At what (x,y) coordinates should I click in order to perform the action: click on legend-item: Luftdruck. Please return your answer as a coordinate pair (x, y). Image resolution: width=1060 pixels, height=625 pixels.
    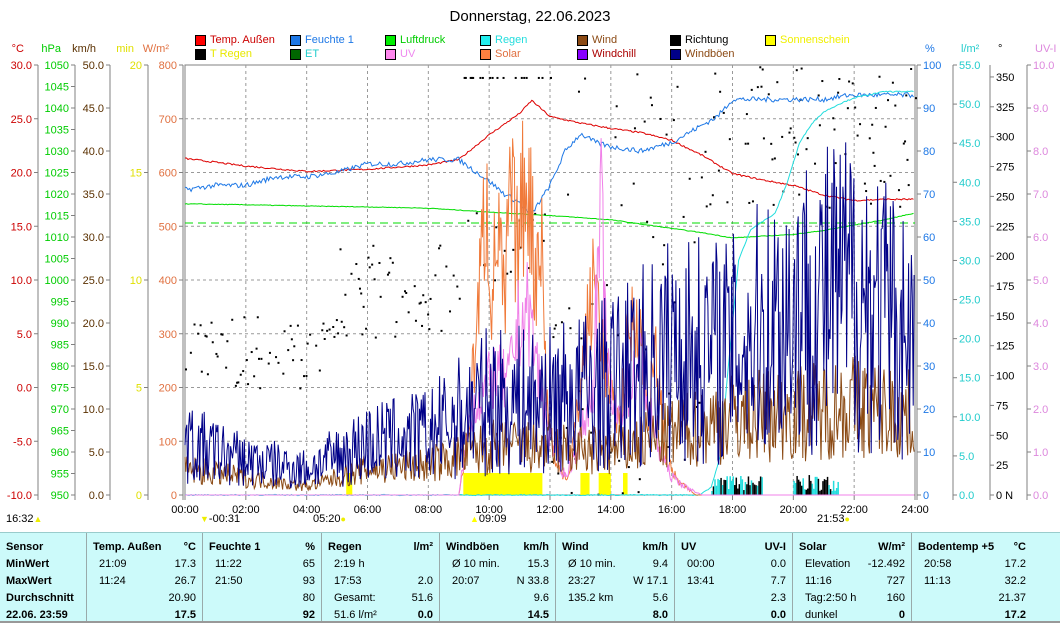
    Looking at the image, I should click on (415, 40).